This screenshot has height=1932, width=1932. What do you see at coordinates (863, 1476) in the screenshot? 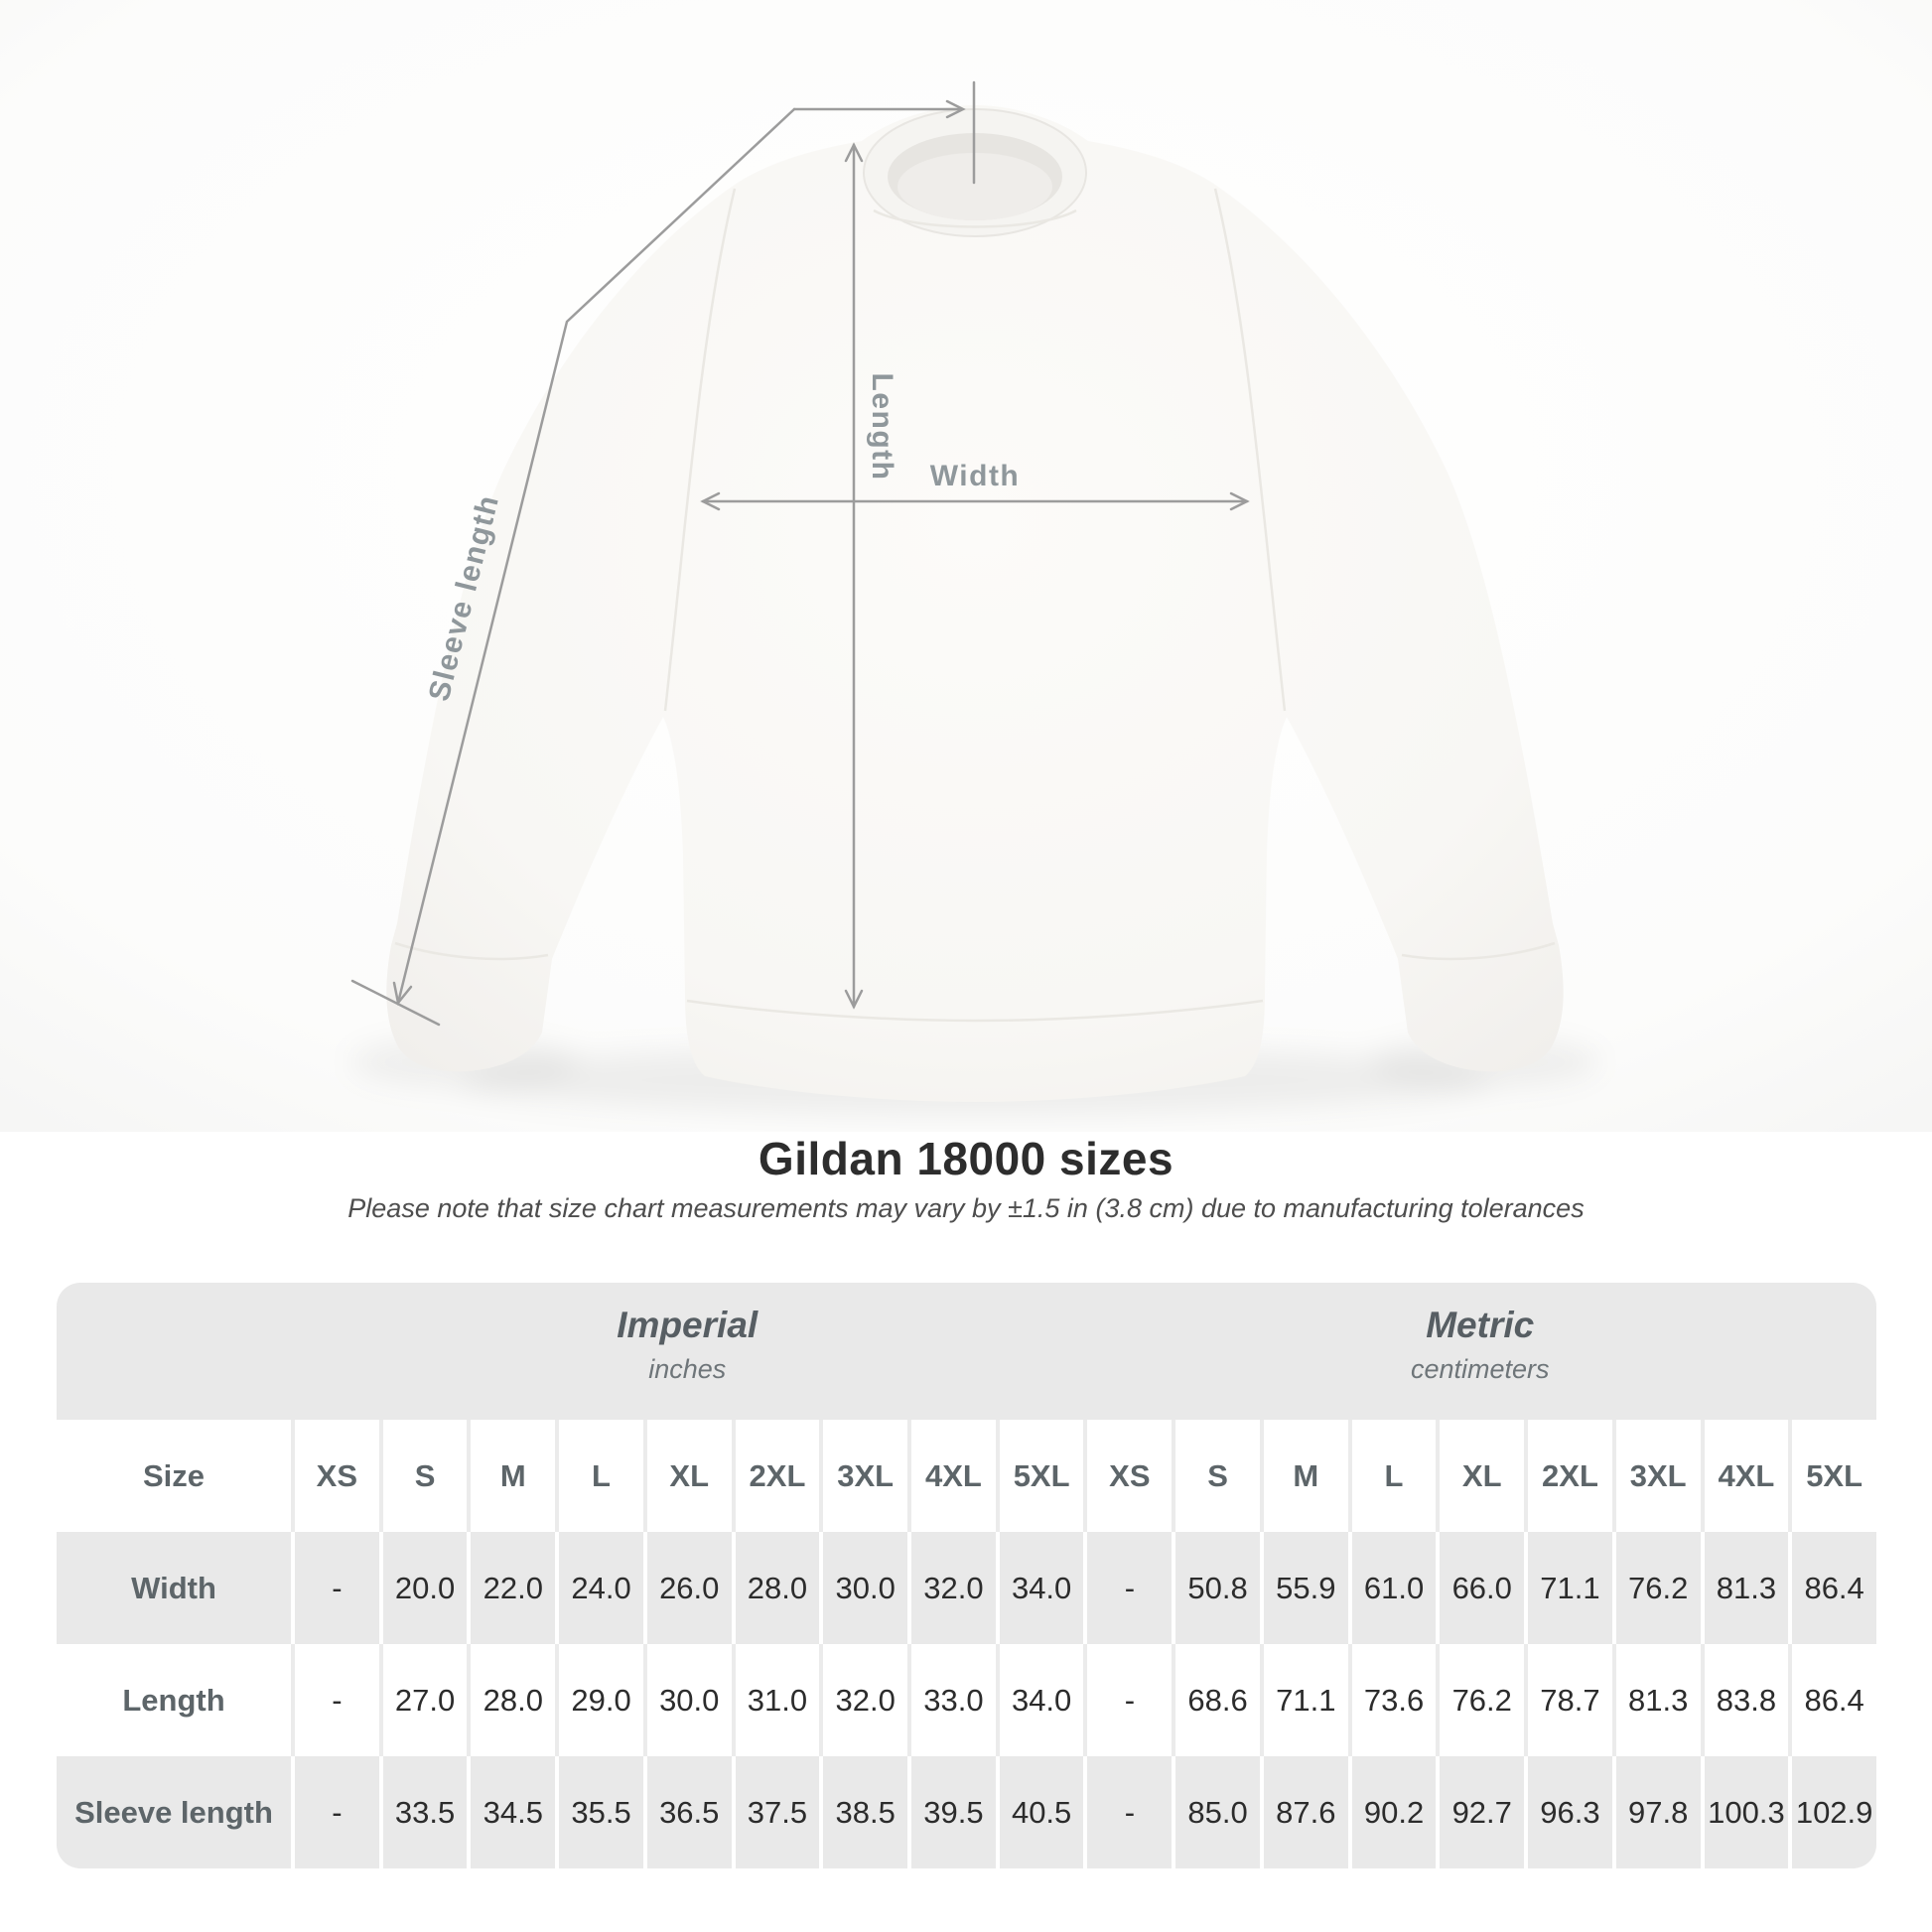
I see `size-column-imperial-3xl: 3XL` at bounding box center [863, 1476].